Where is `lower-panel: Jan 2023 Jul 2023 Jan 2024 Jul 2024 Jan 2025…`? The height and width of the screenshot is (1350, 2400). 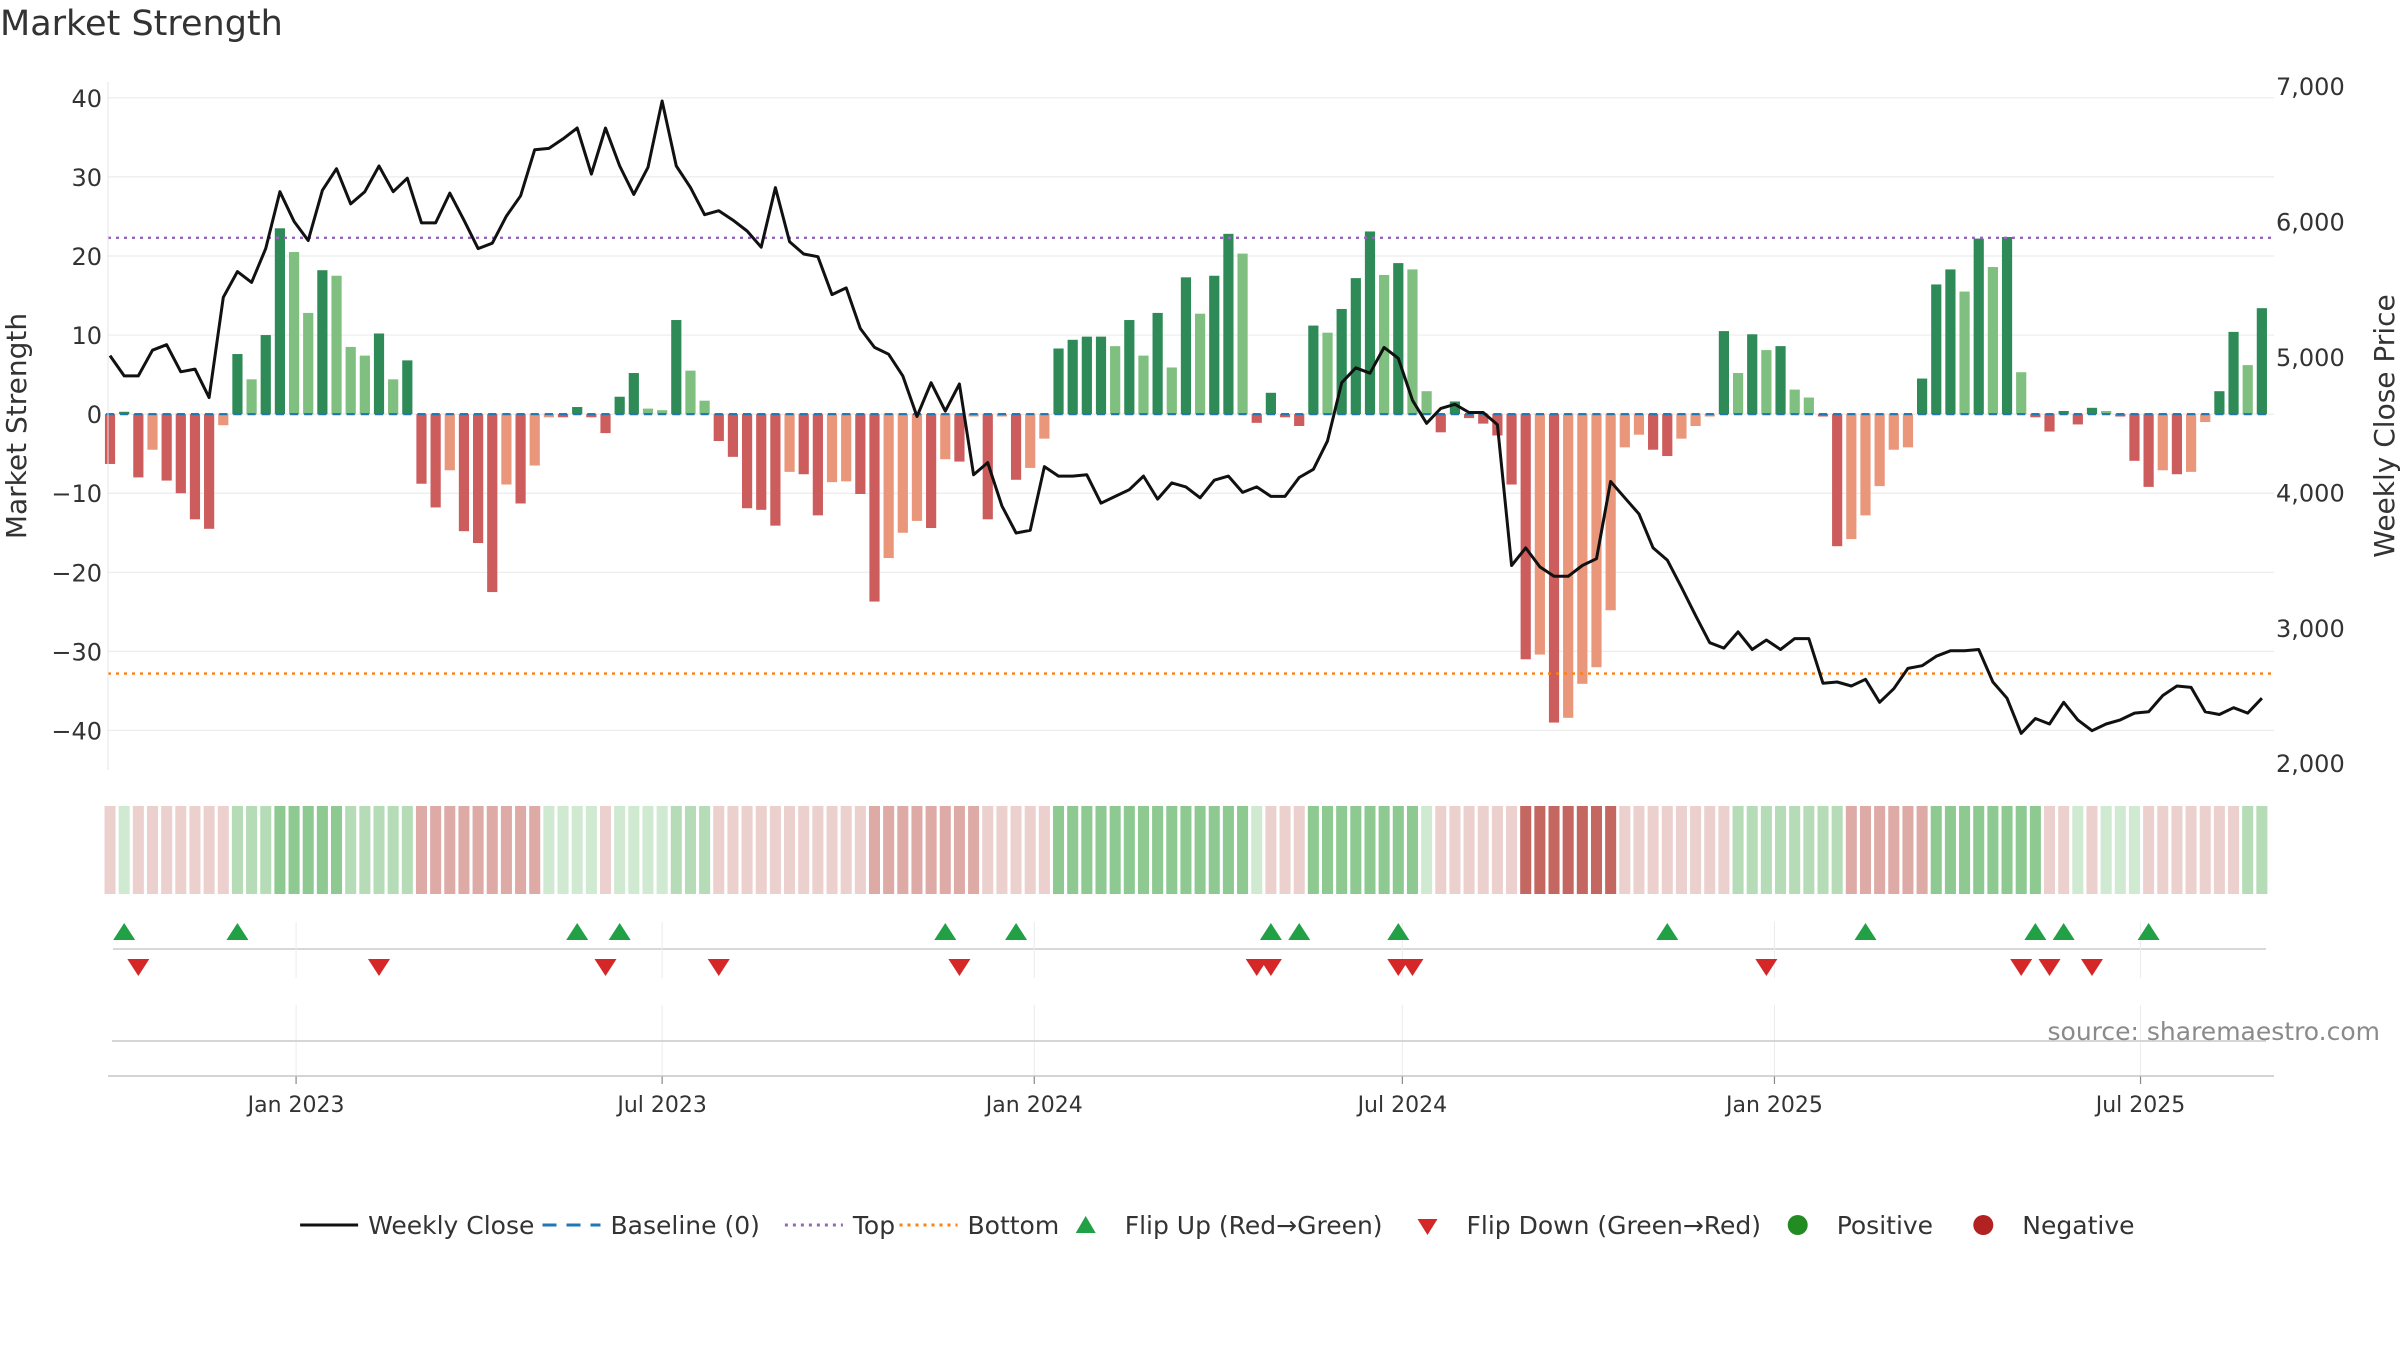 lower-panel: Jan 2023 Jul 2023 Jan 2024 Jul 2024 Jan 2025… is located at coordinates (1244, 1061).